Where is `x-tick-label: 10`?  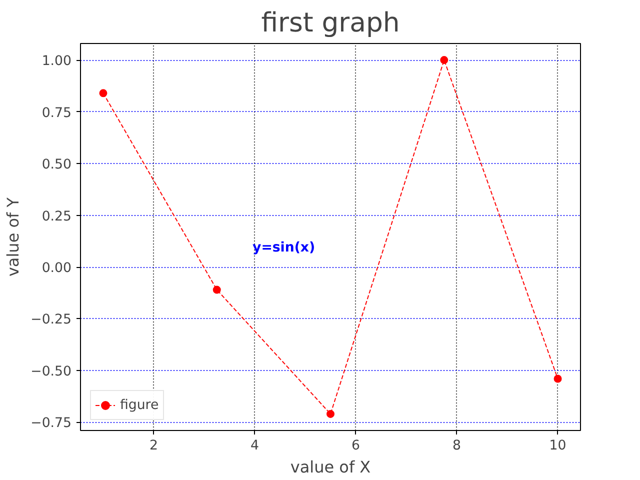
x-tick-label: 10 is located at coordinates (557, 446).